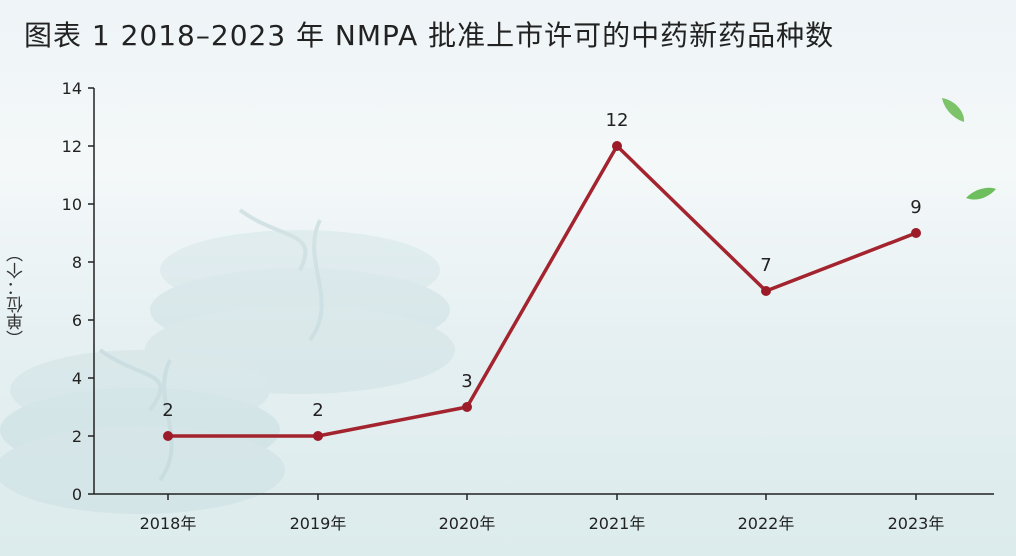  What do you see at coordinates (78, 291) in the screenshot?
I see `y-ticks: 0 2 4 6 8 10 12 14` at bounding box center [78, 291].